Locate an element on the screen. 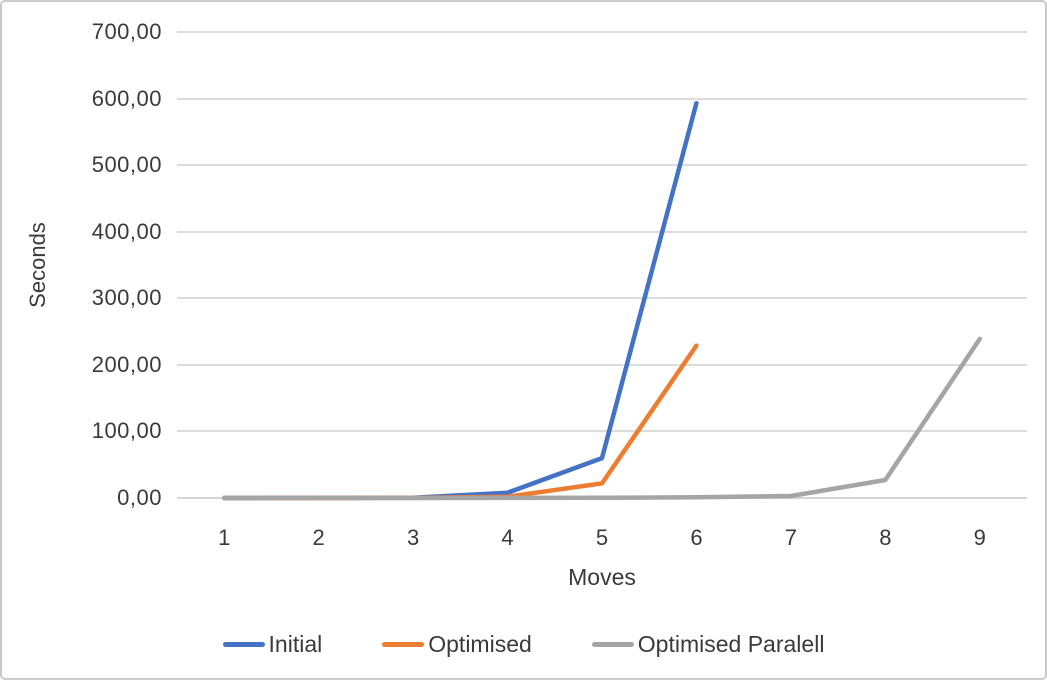 This screenshot has height=680, width=1047. legend-item-initial: Initial is located at coordinates (272, 644).